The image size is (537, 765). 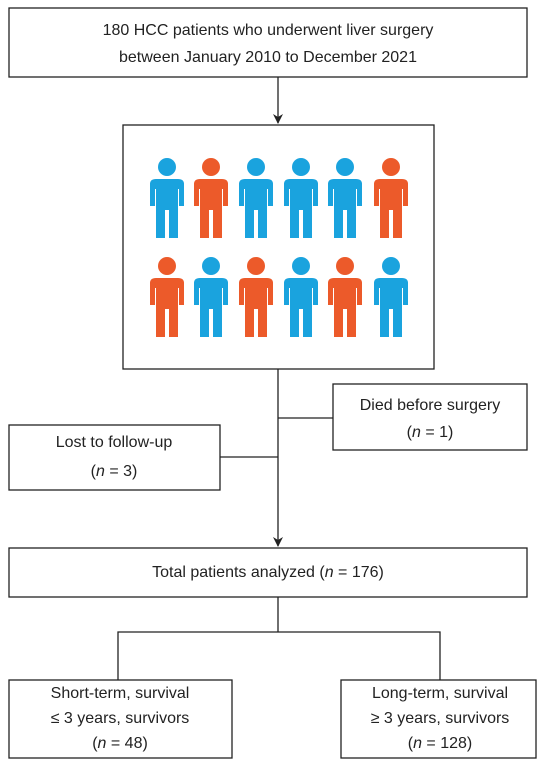 I want to click on node-label: ≥ 3 years, survivors, so click(x=440, y=718).